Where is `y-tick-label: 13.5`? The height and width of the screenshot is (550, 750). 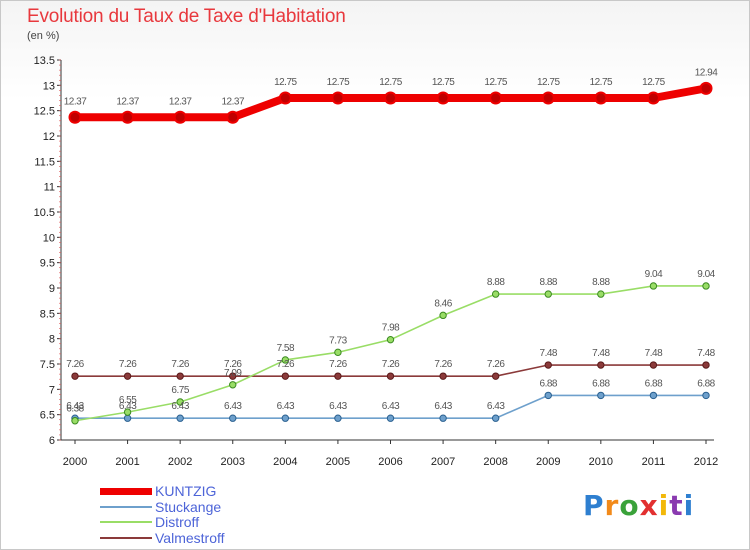
y-tick-label: 13.5 is located at coordinates (44, 61).